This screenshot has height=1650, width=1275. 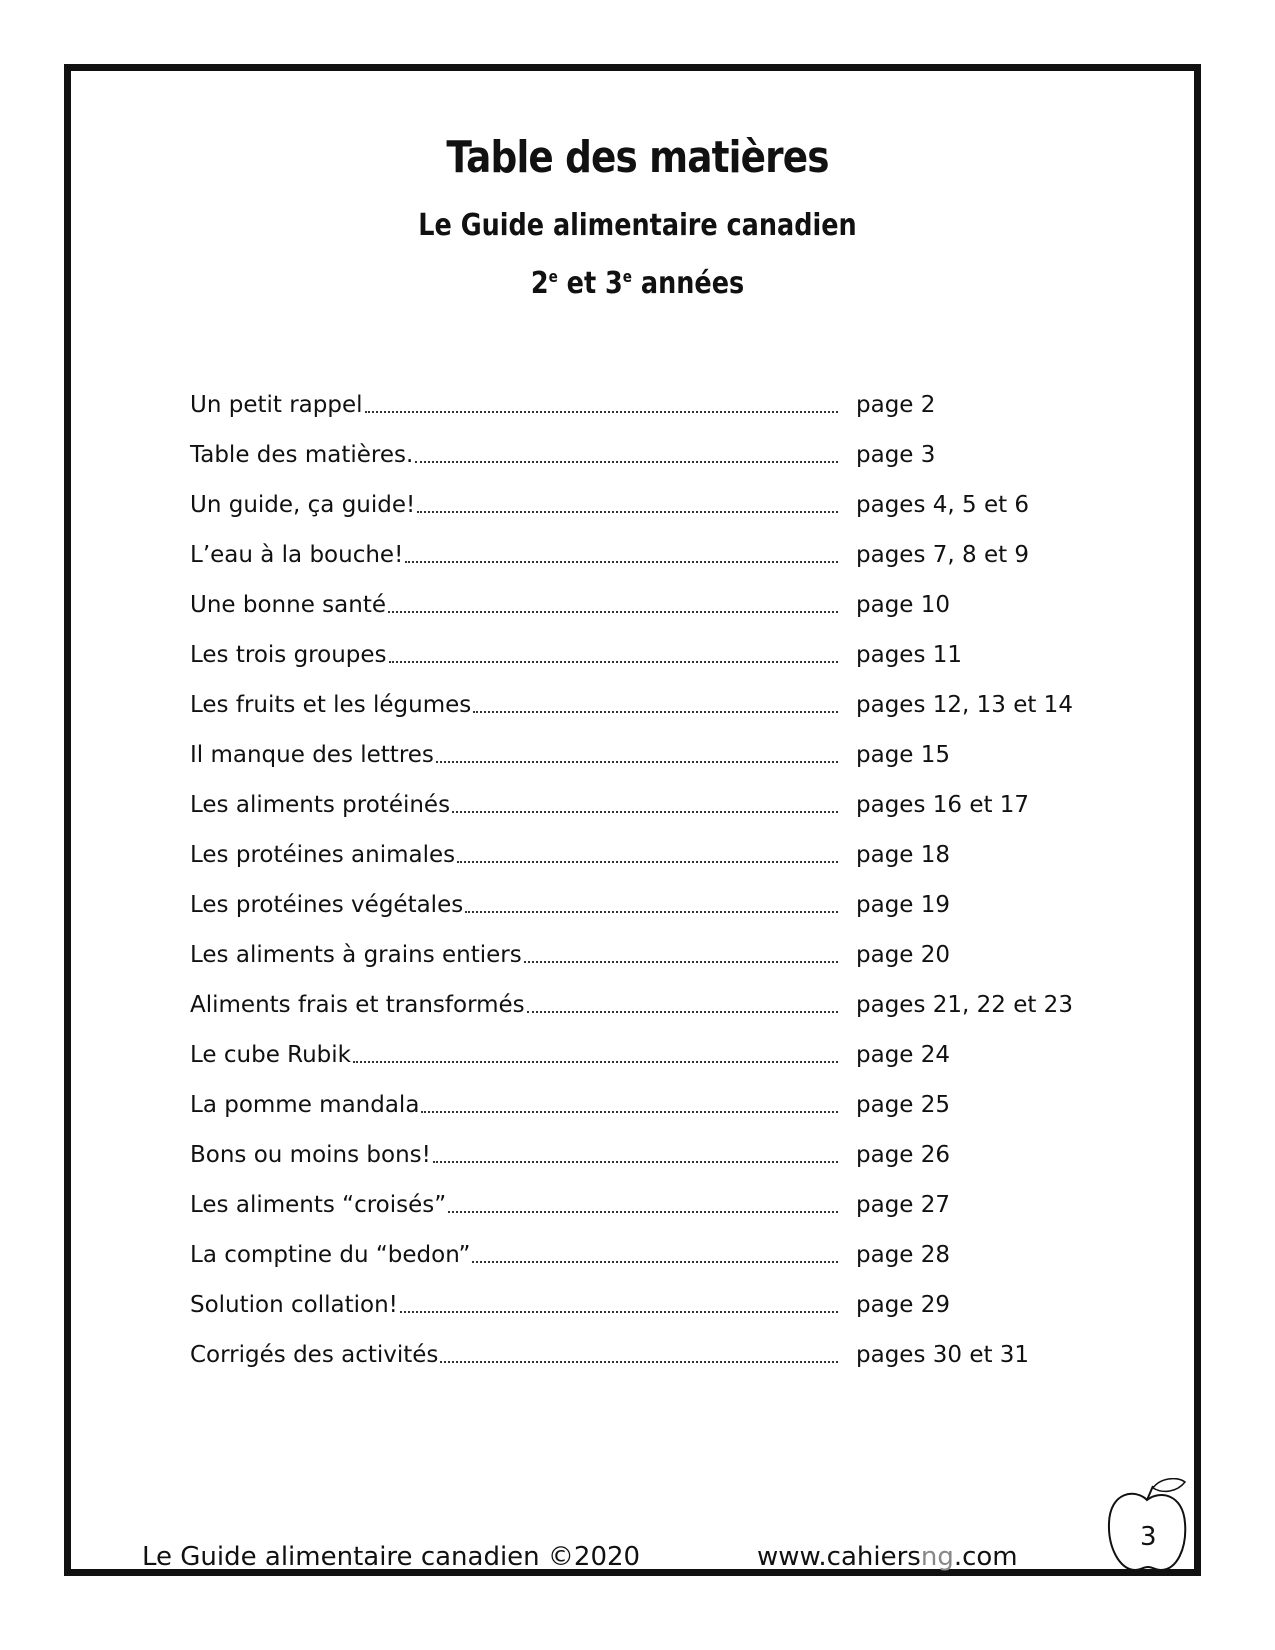 What do you see at coordinates (903, 905) in the screenshot?
I see `toc-entry-page: page 19` at bounding box center [903, 905].